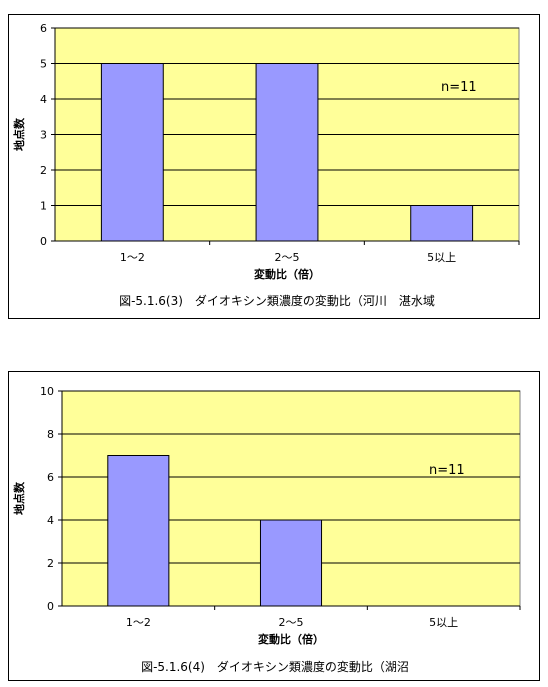  Describe the element at coordinates (50, 434) in the screenshot. I see `y-tick-label: 8` at that location.